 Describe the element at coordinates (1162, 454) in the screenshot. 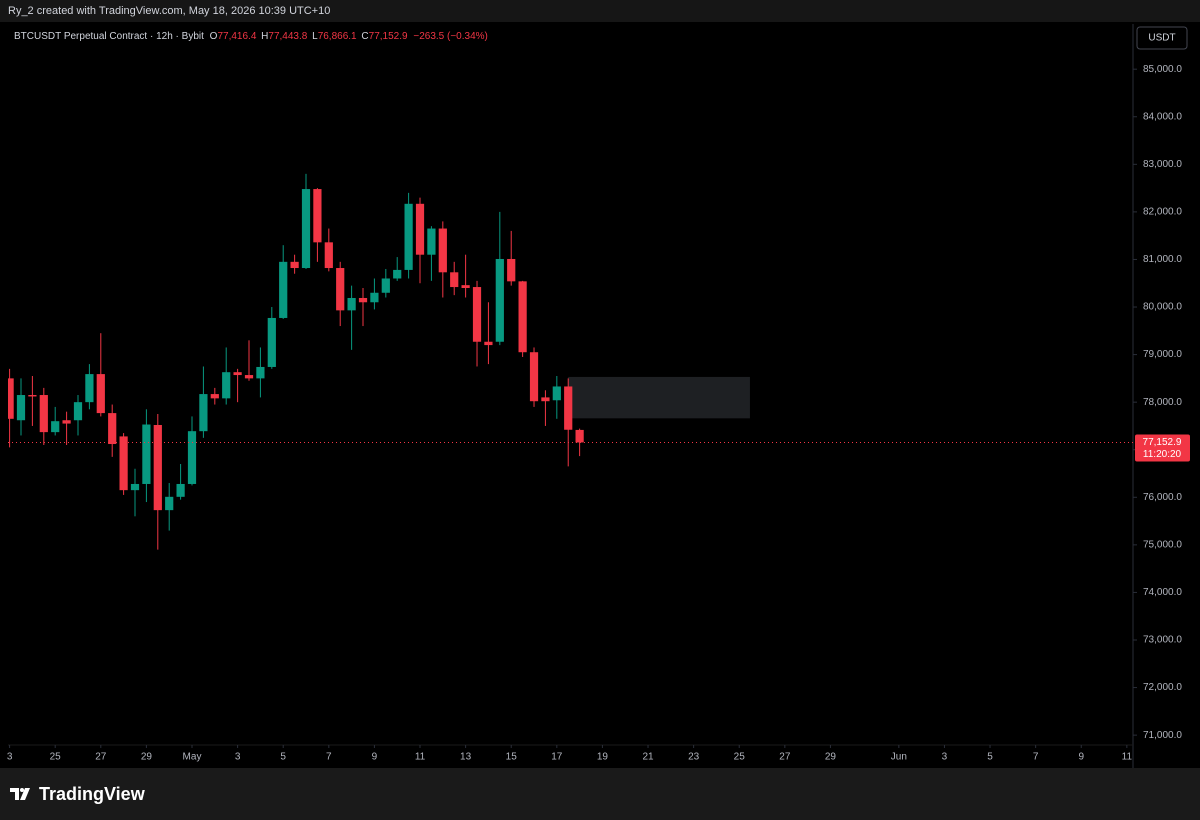

I see `countdown: 11:20:20` at that location.